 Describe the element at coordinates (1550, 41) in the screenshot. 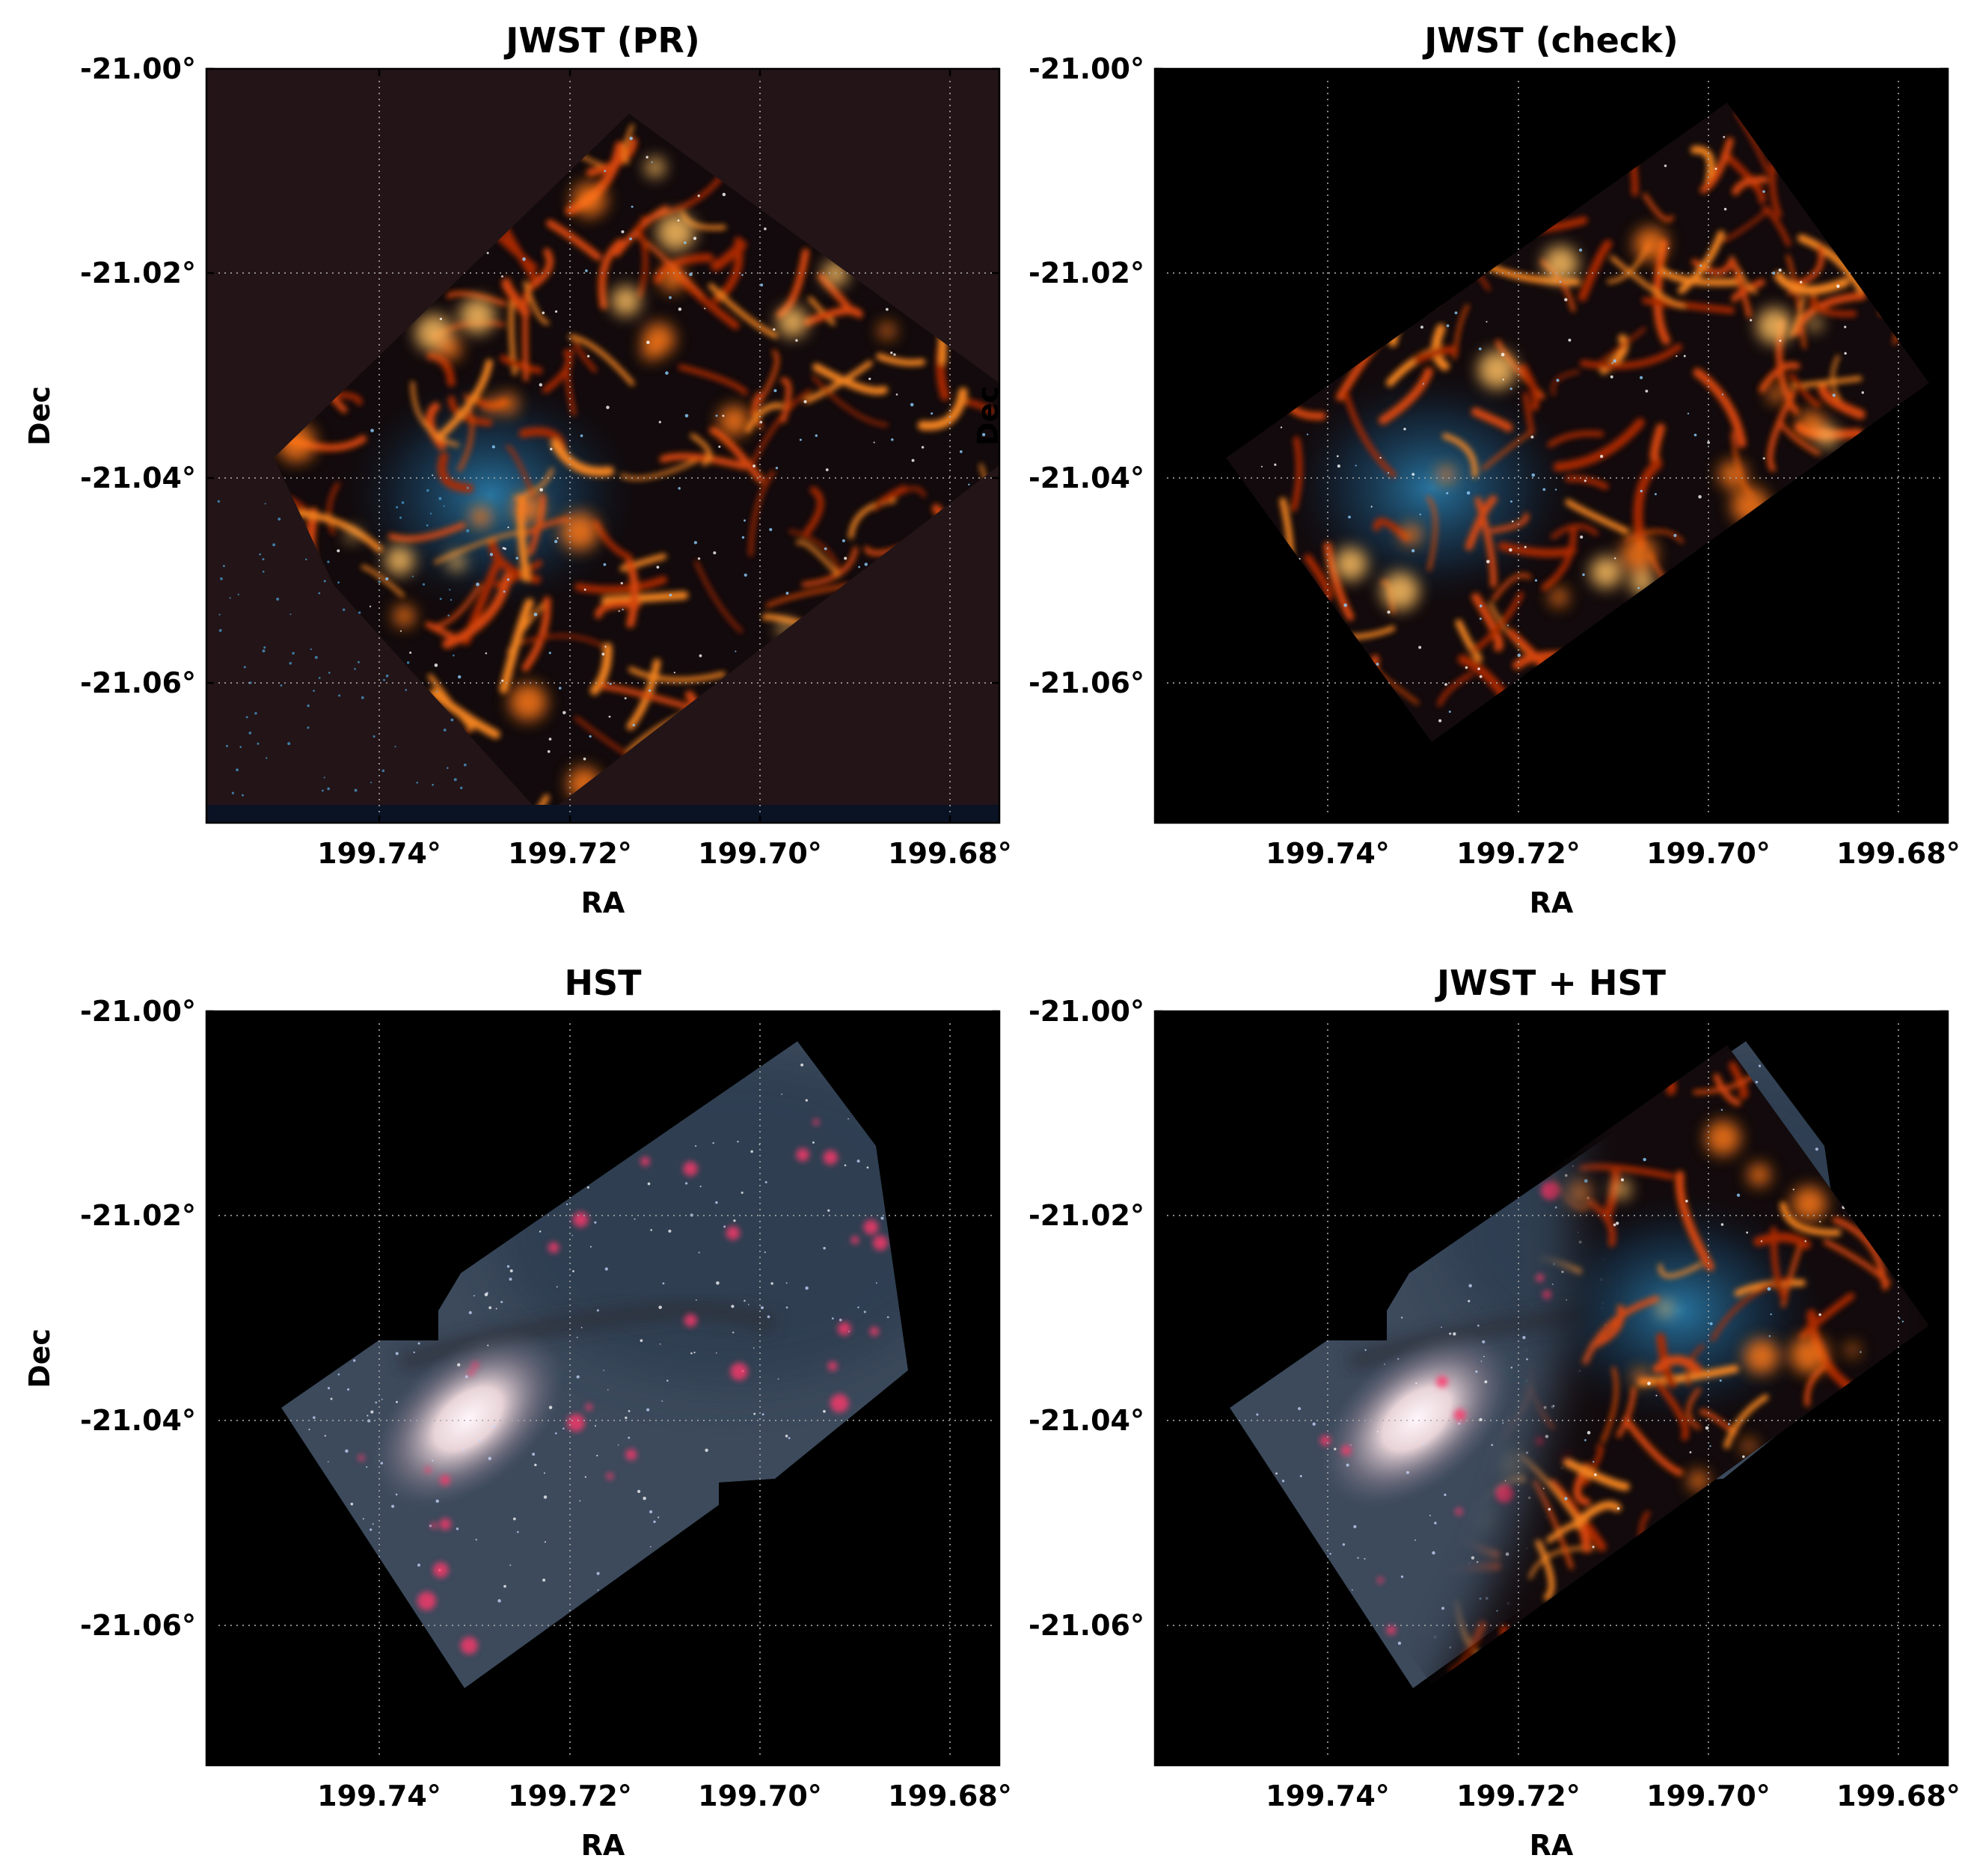

I see `panel-title: JWST (check)` at that location.